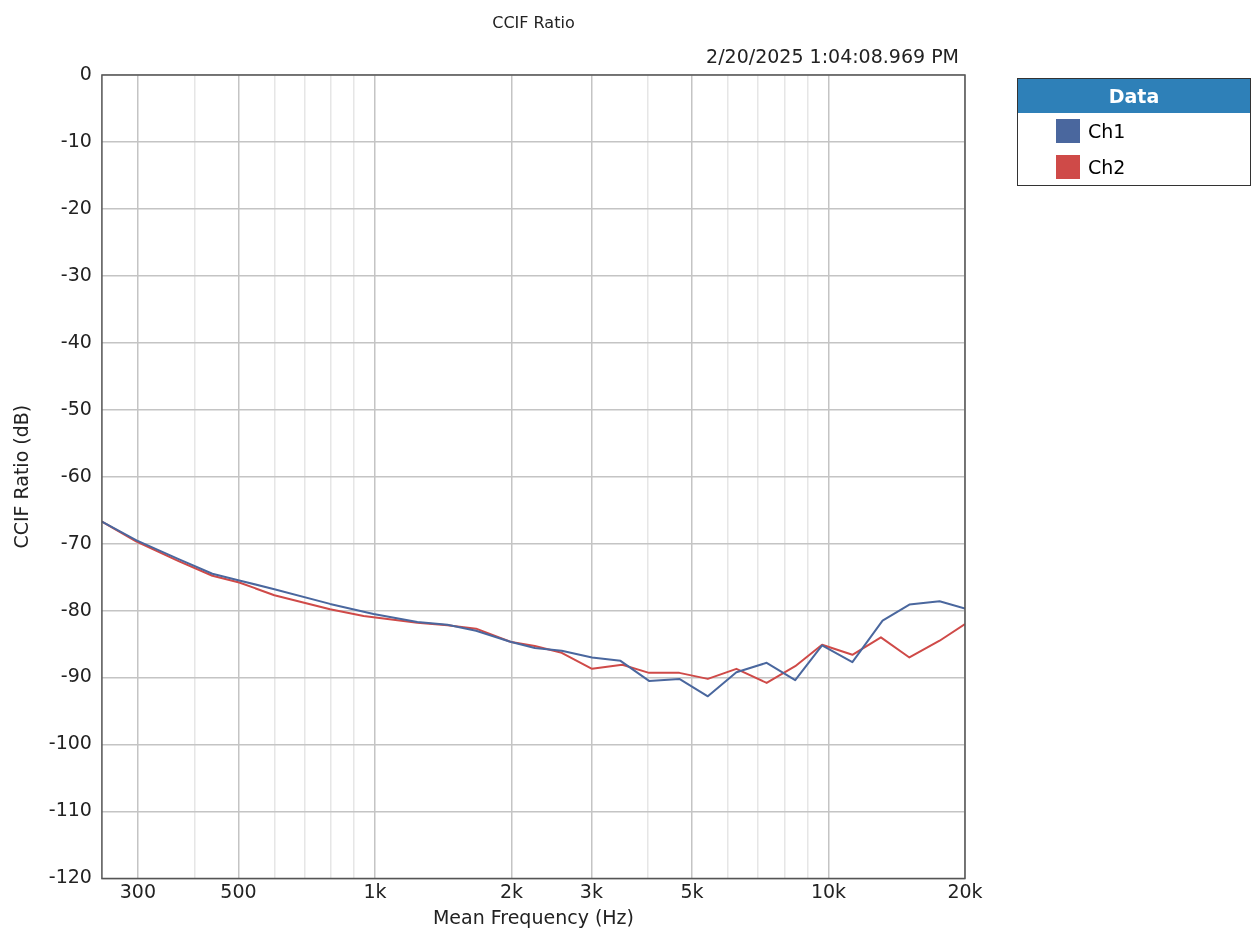 Image resolution: width=1252 pixels, height=939 pixels. I want to click on y-axis-title: CCIF Ratio (dB), so click(21, 476).